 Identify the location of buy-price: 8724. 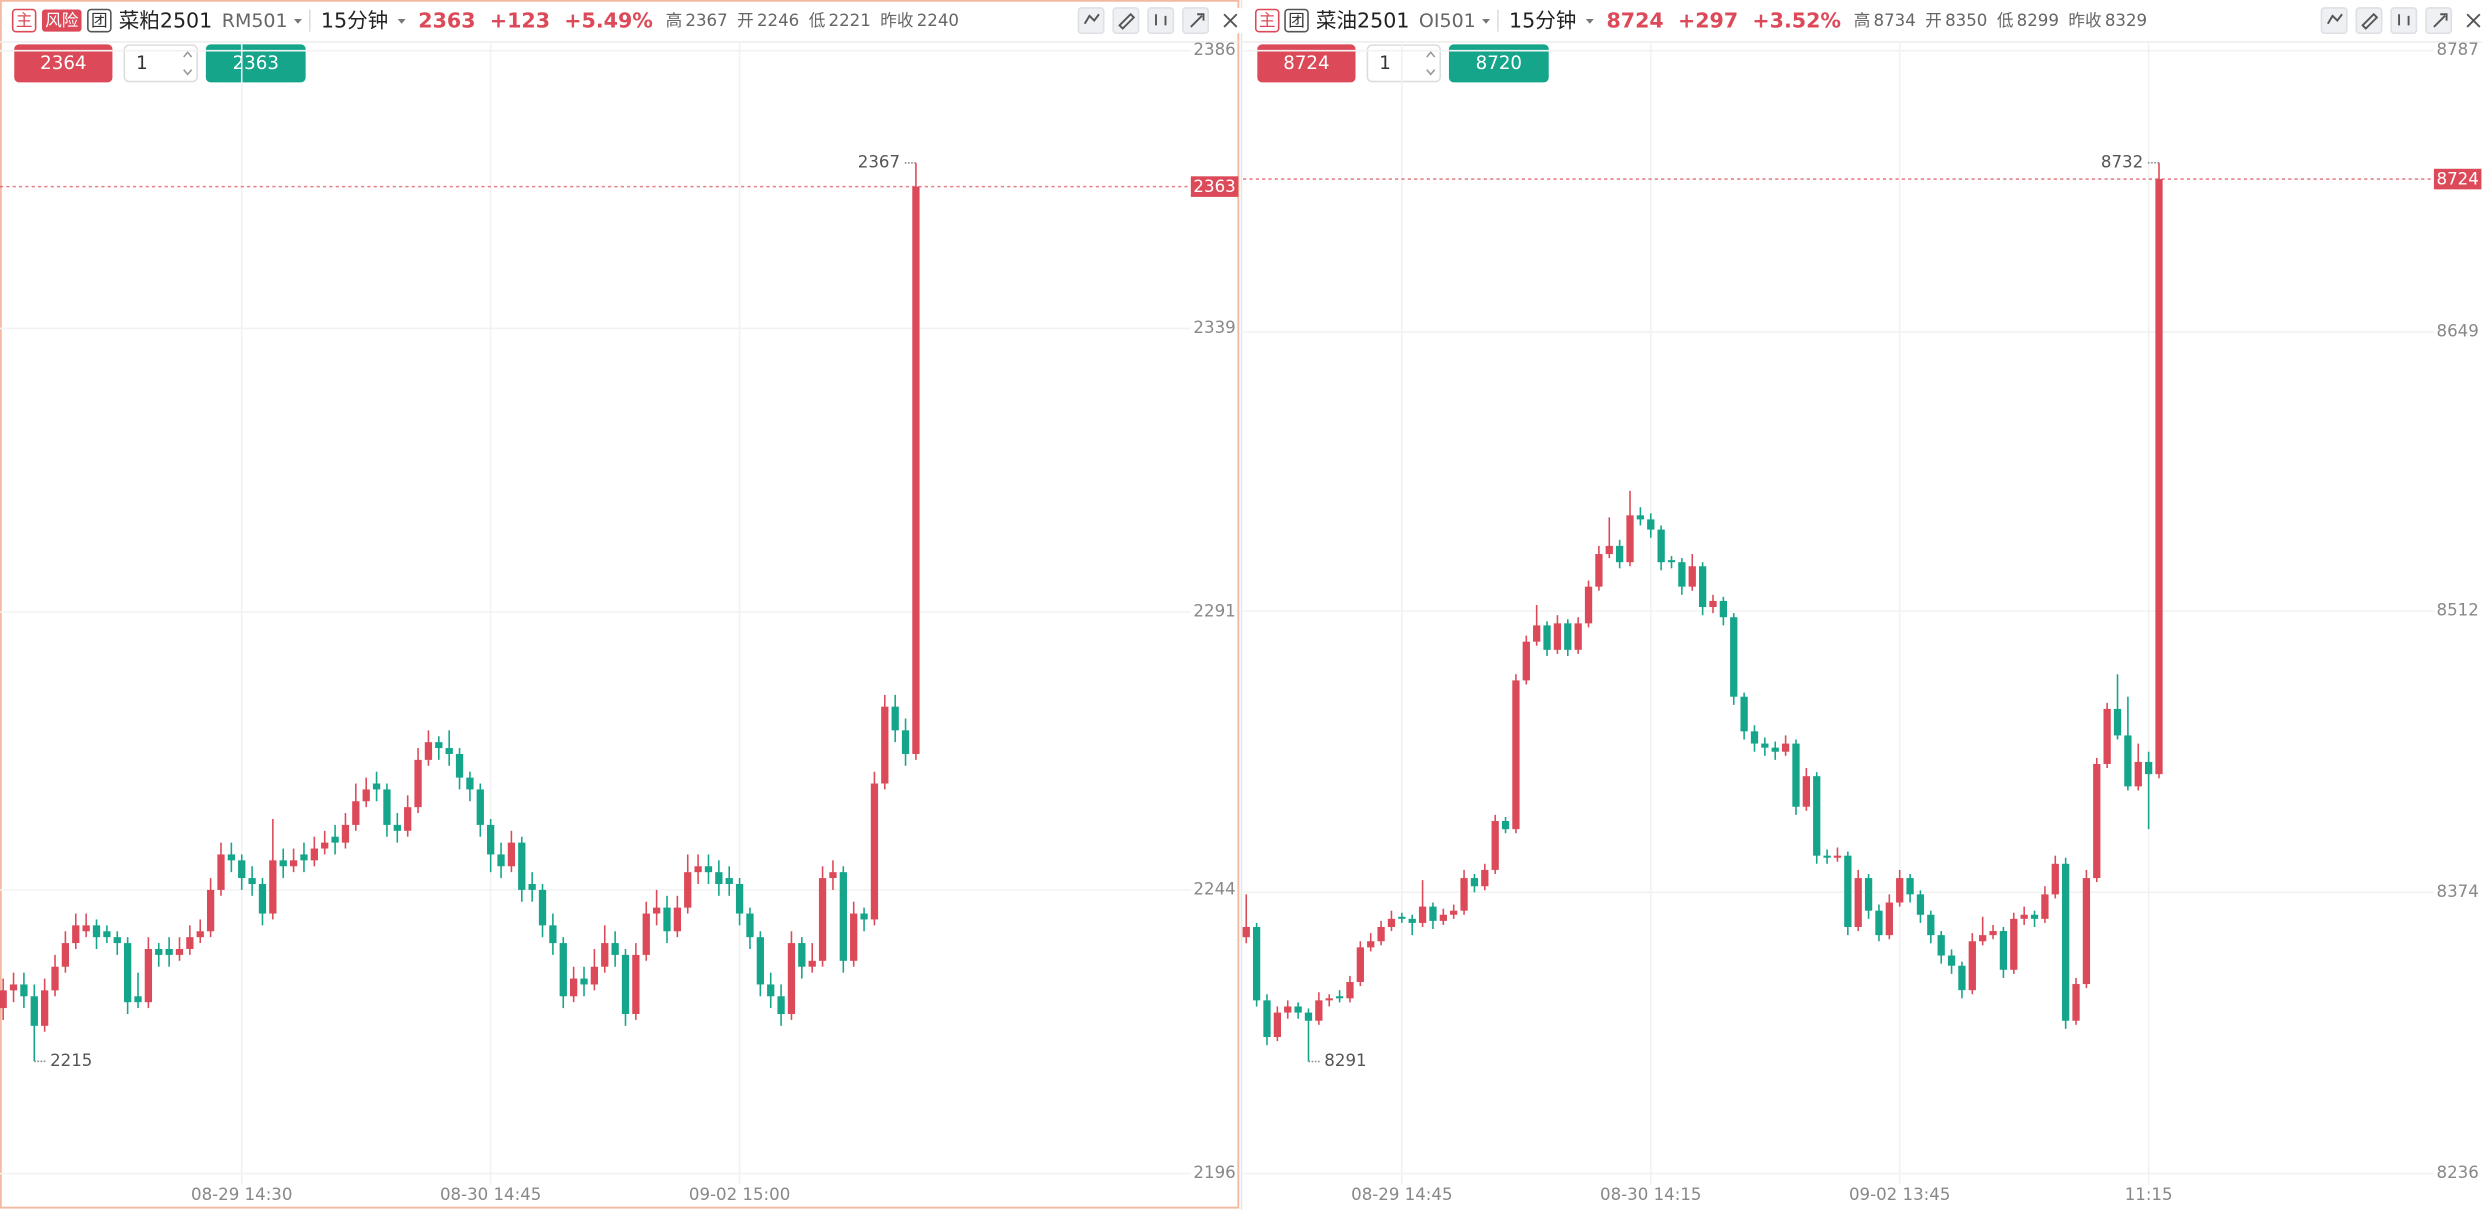
(1306, 63).